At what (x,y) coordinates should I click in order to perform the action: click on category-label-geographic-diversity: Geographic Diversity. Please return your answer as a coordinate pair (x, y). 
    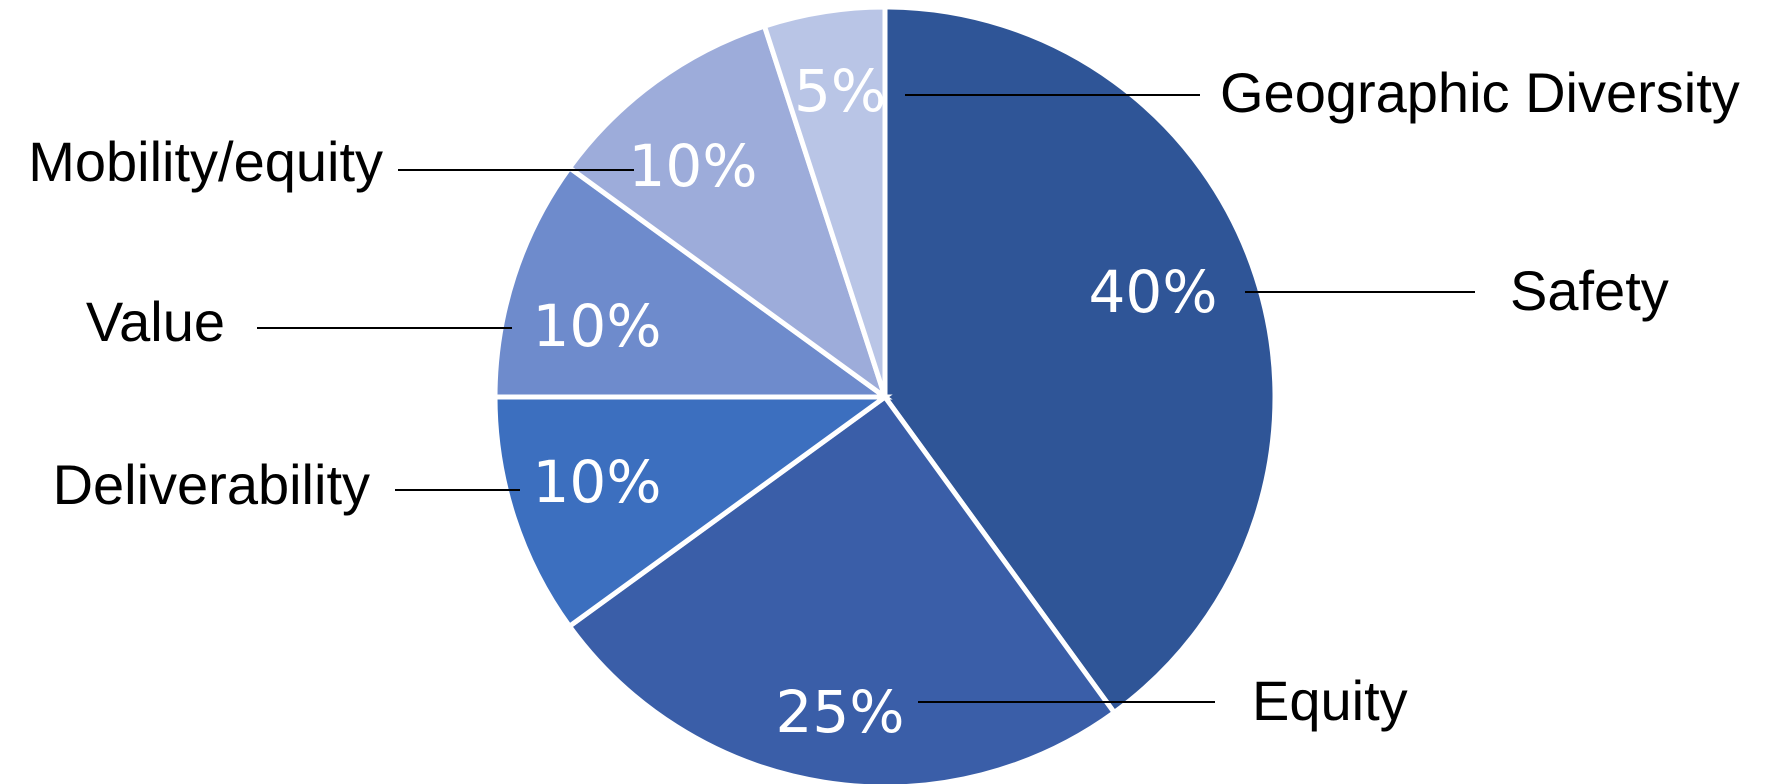
    Looking at the image, I should click on (1480, 92).